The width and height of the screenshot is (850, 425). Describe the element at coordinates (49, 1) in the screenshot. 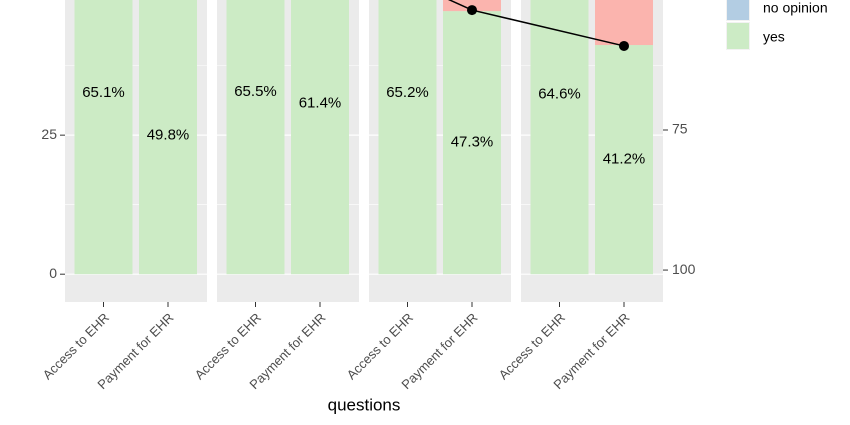

I see `y-tick-label: 50` at that location.